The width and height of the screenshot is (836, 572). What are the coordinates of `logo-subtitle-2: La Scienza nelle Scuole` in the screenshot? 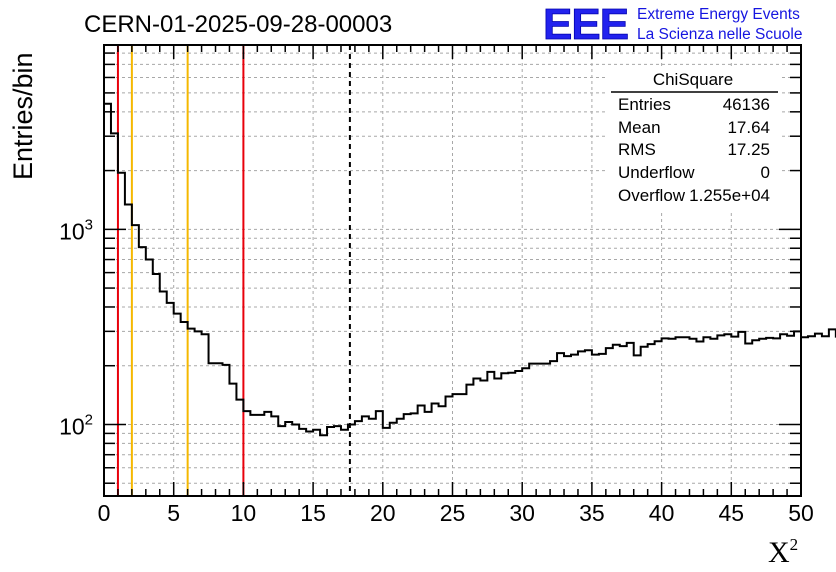 It's located at (719, 34).